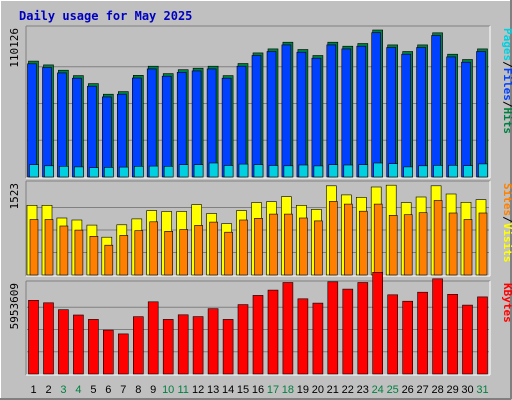 This screenshot has width=512, height=400. Describe the element at coordinates (108, 390) in the screenshot. I see `day-label-6: 6` at that location.